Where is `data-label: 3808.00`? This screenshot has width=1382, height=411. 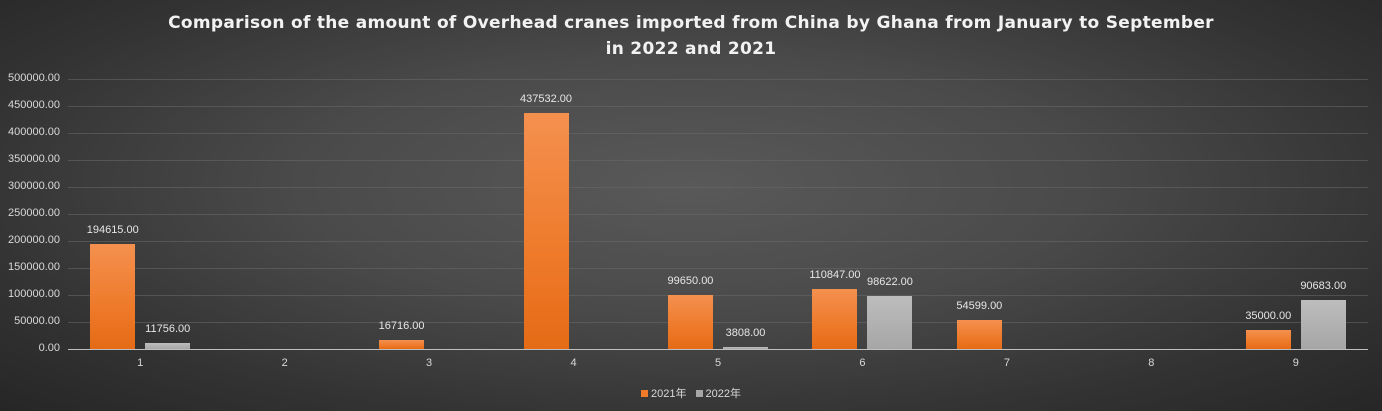
data-label: 3808.00 is located at coordinates (745, 333).